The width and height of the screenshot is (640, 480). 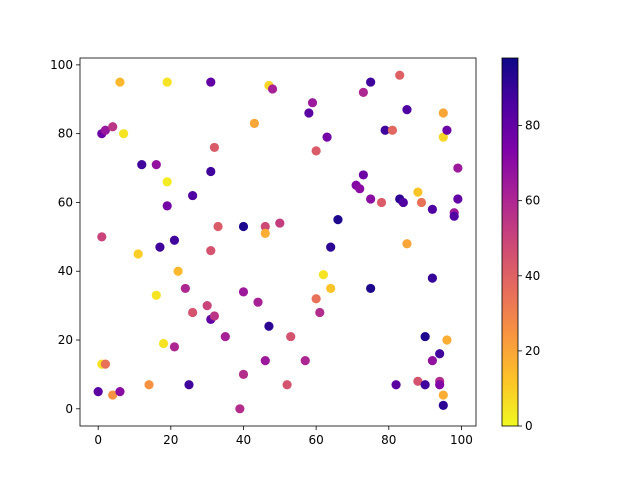 I want to click on y-tick-label: 40, so click(x=65, y=271).